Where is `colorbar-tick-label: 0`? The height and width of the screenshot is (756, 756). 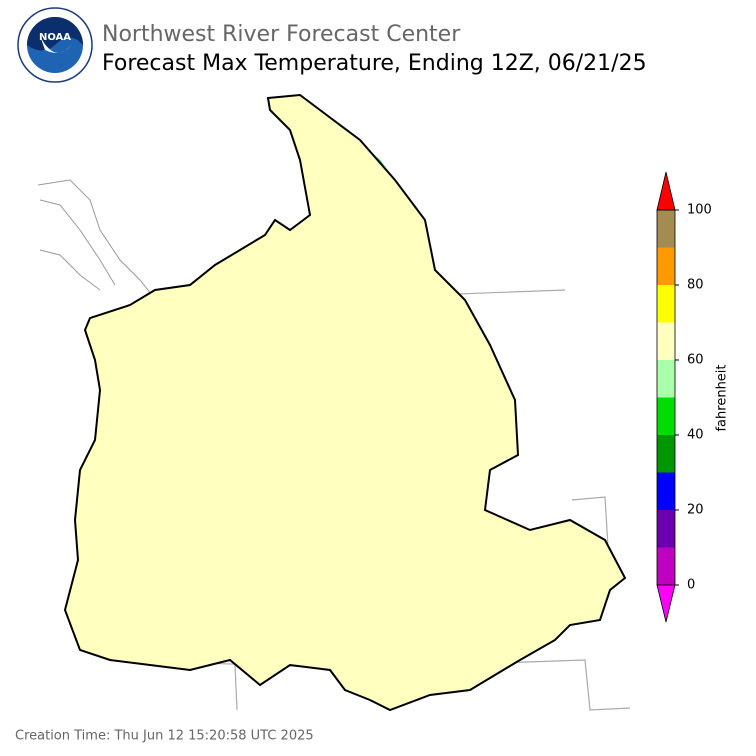
colorbar-tick-label: 0 is located at coordinates (691, 585).